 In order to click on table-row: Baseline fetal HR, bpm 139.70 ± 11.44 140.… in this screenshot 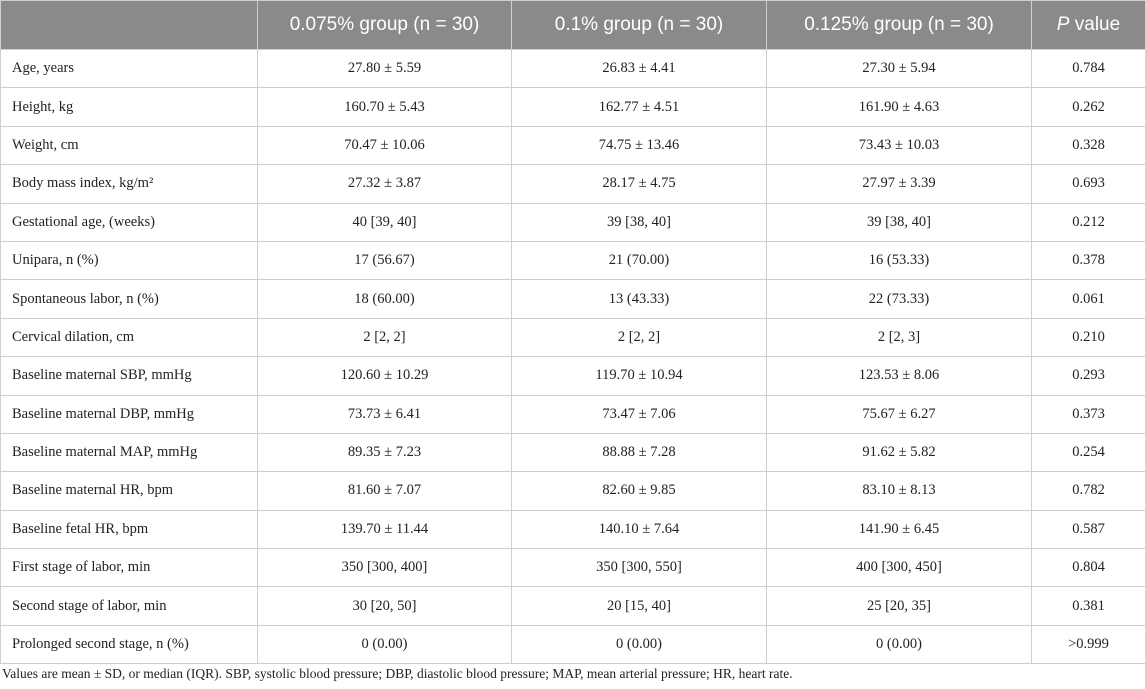, I will do `click(572, 529)`.